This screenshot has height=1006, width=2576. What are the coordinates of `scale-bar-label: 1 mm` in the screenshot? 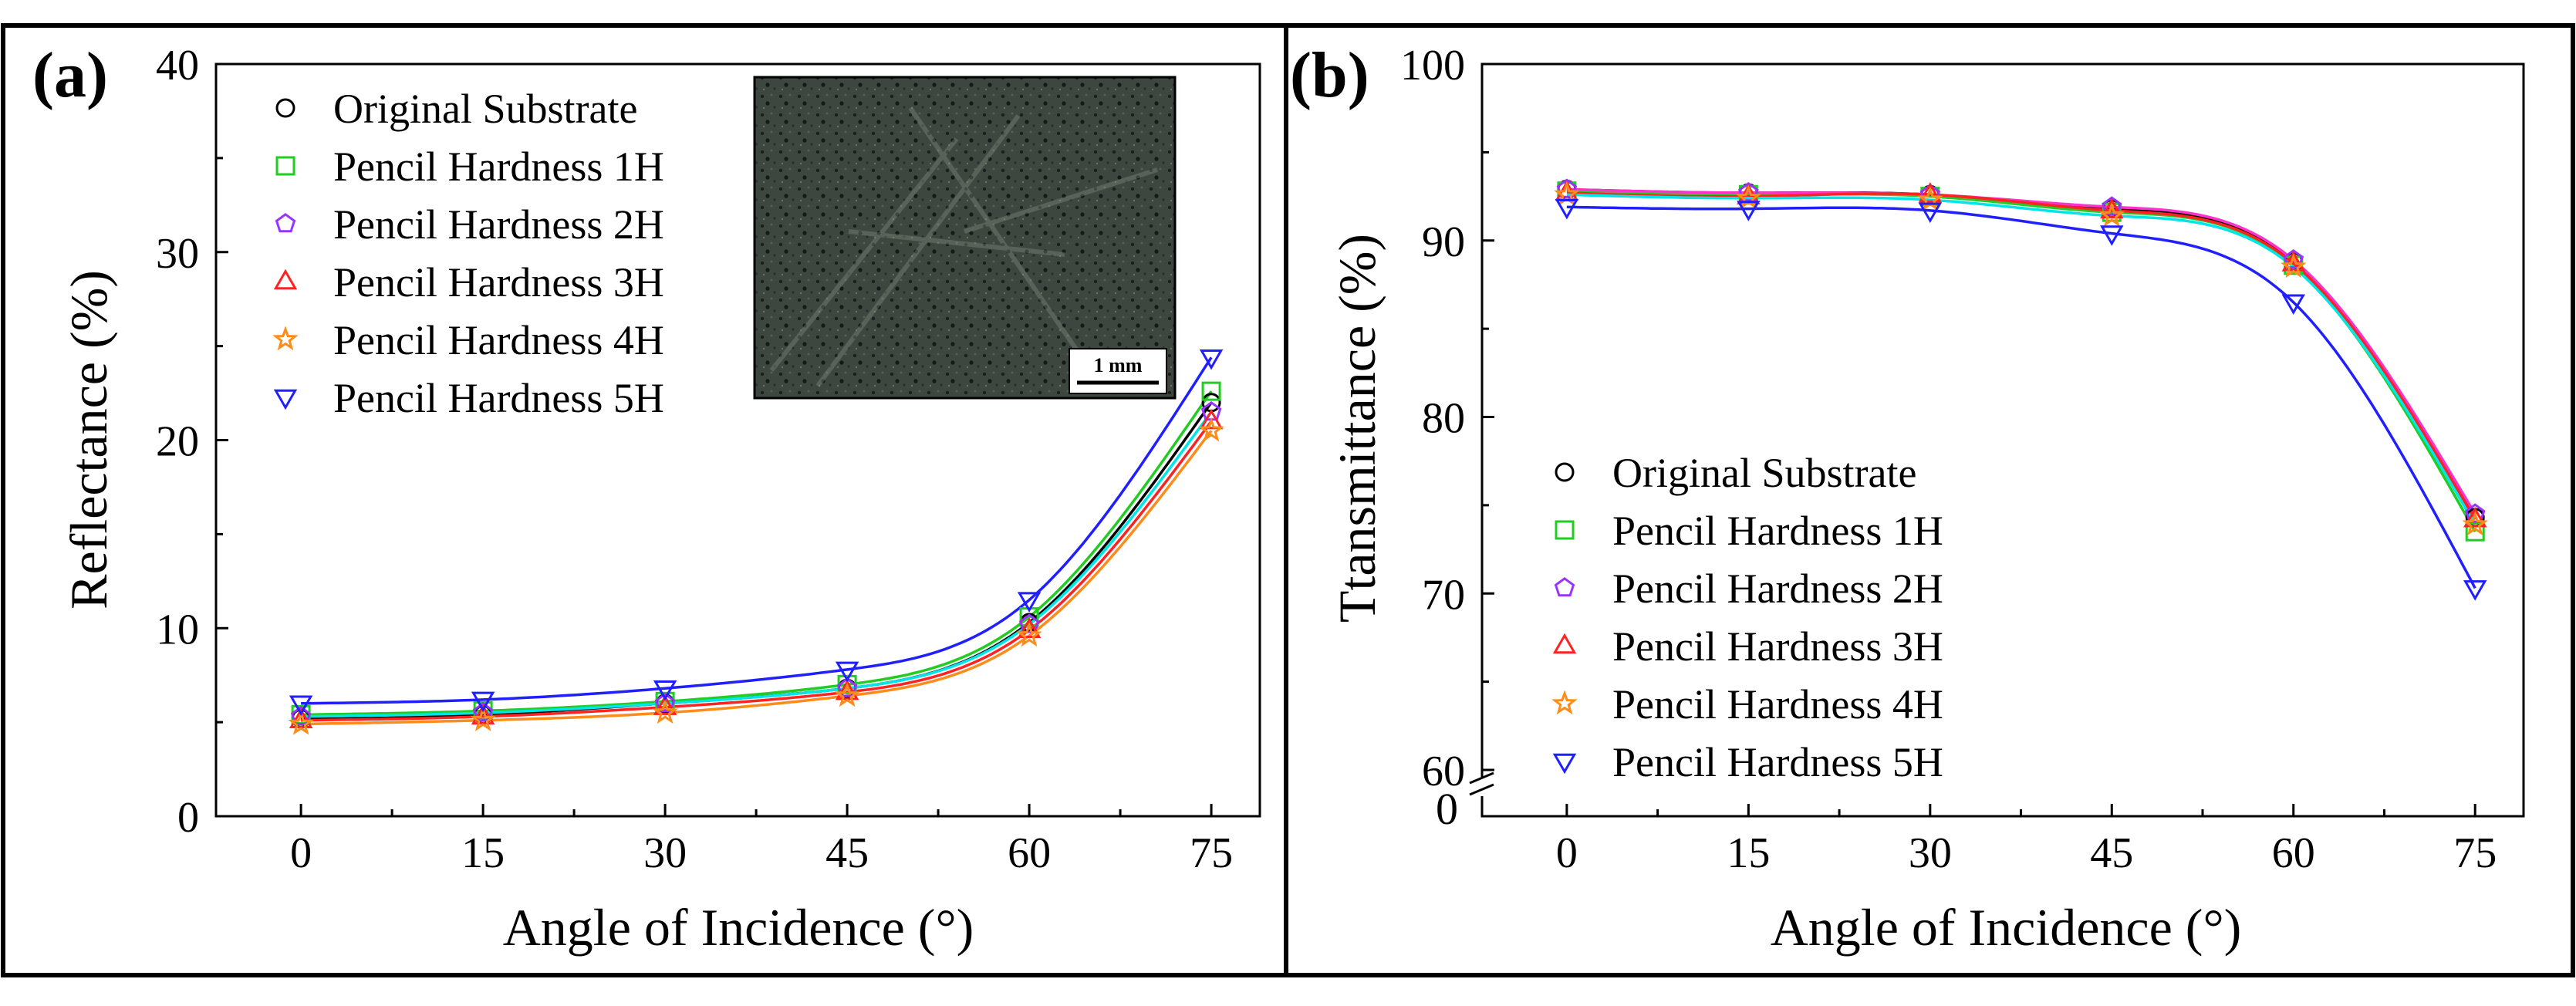 It's located at (1118, 365).